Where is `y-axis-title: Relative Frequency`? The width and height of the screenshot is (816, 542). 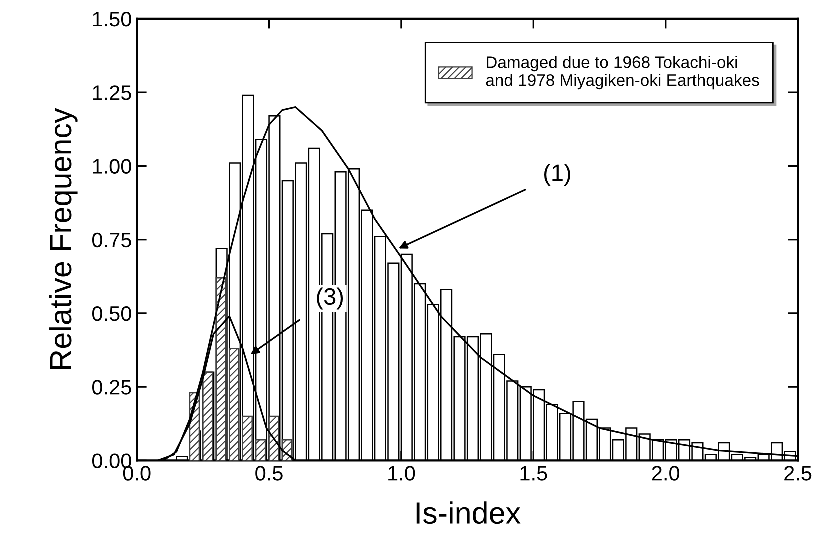
y-axis-title: Relative Frequency is located at coordinates (63, 238).